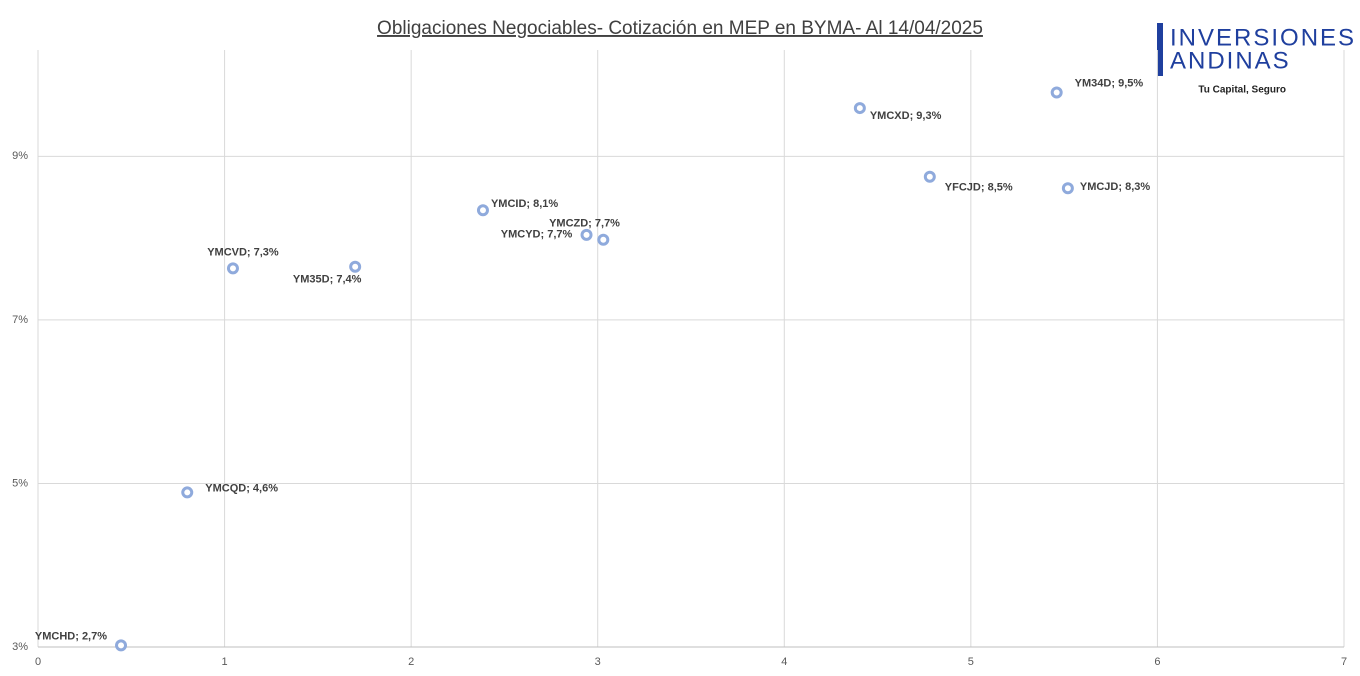 This screenshot has height=676, width=1360. What do you see at coordinates (537, 235) in the screenshot?
I see `point-label: YMCYD; 7,7%` at bounding box center [537, 235].